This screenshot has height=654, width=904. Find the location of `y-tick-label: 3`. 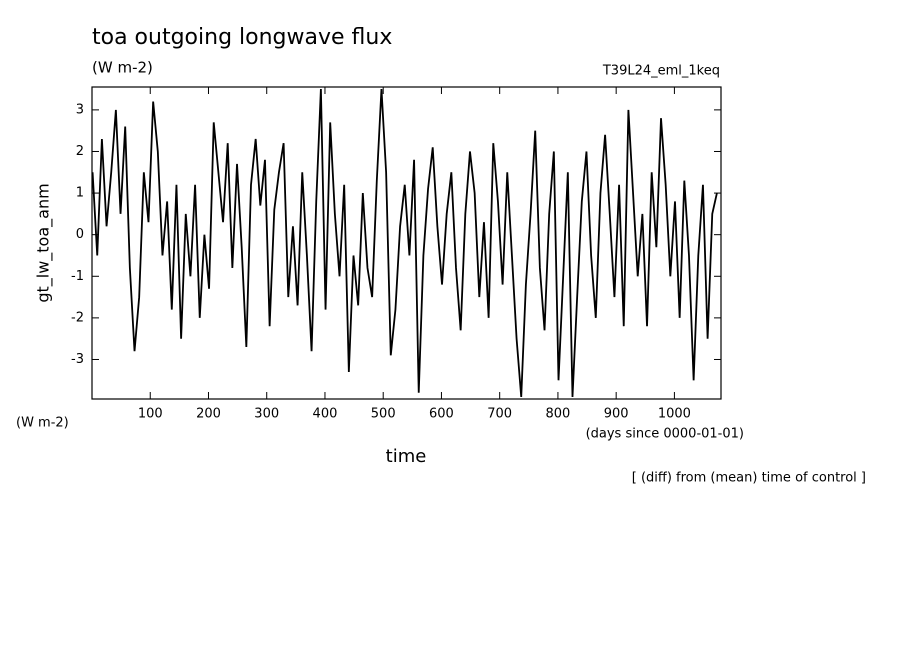

y-tick-label: 3 is located at coordinates (80, 109).